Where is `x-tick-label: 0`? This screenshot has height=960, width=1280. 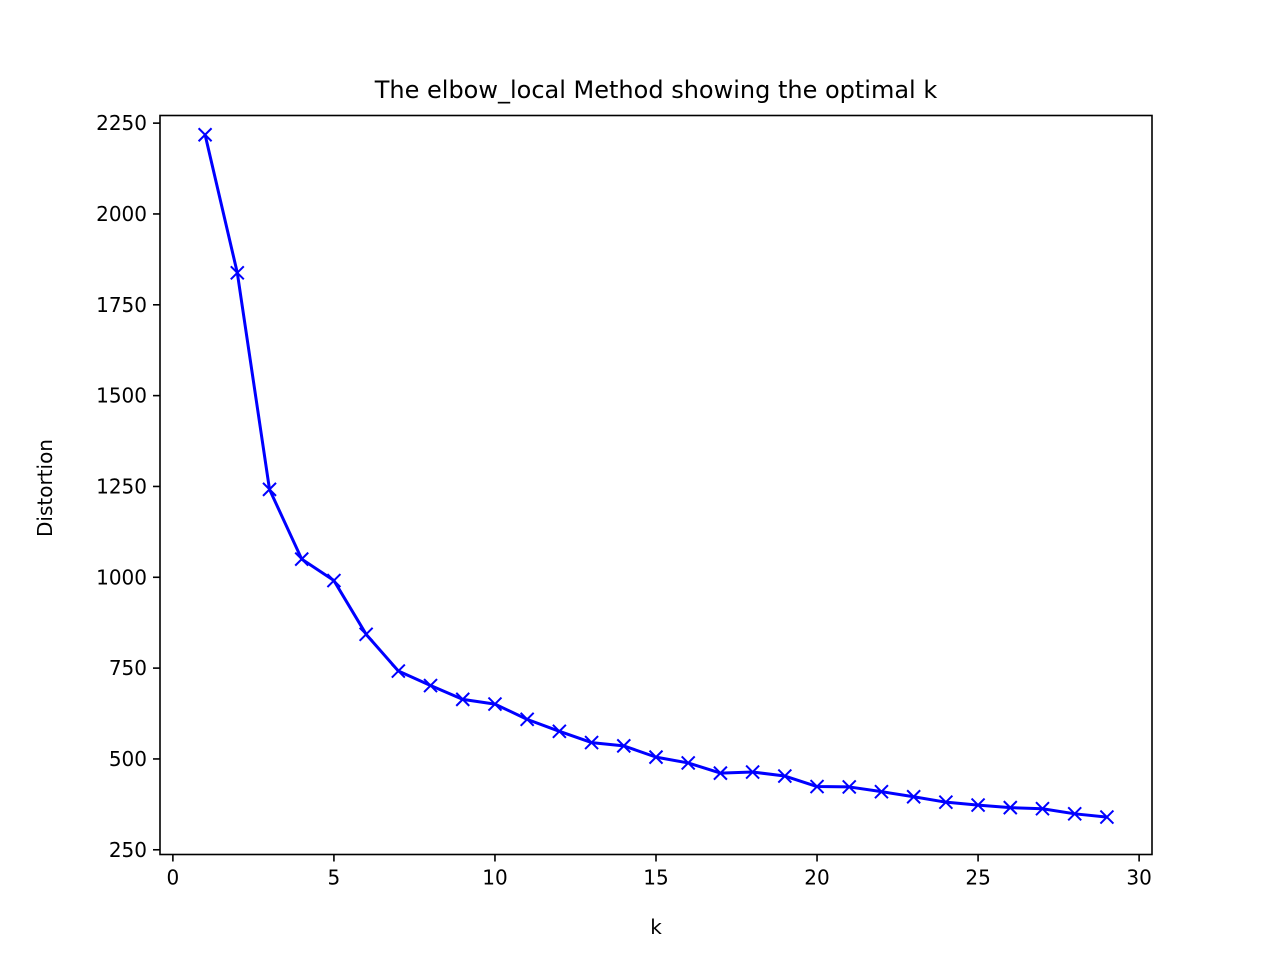 x-tick-label: 0 is located at coordinates (173, 878).